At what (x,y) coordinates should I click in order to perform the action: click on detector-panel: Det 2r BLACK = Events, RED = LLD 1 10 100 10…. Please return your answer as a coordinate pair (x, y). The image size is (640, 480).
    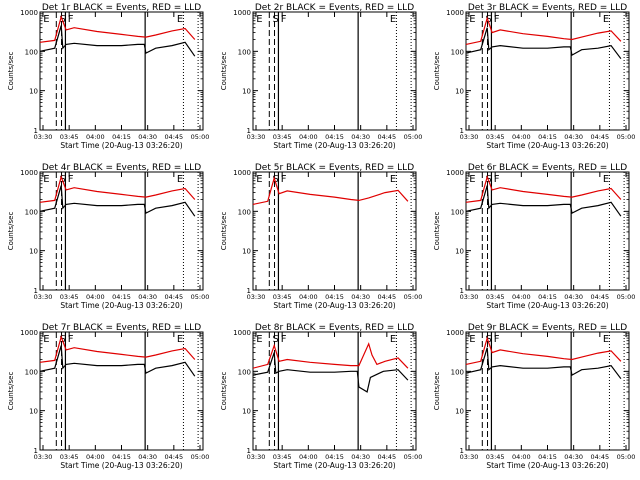
    Looking at the image, I should click on (321, 76).